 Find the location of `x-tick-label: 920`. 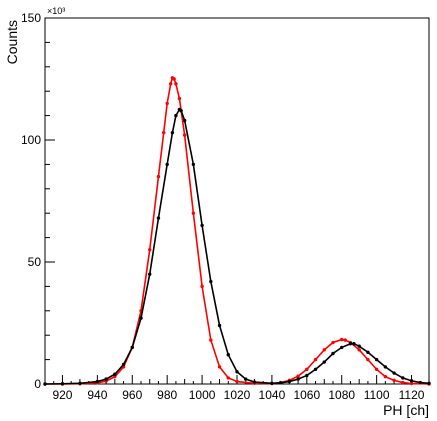

x-tick-label: 920 is located at coordinates (62, 395).